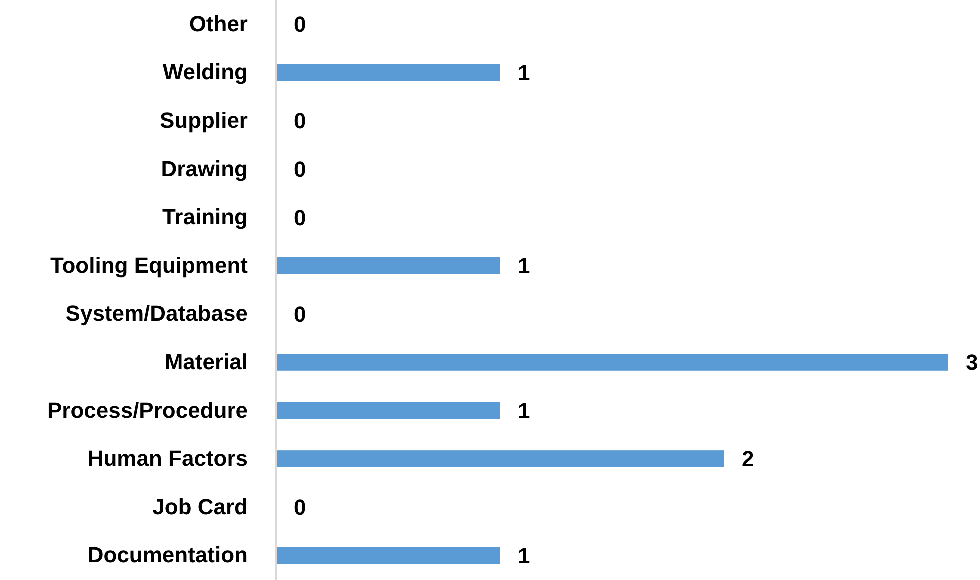  What do you see at coordinates (149, 265) in the screenshot?
I see `y-tick-label: Tooling Equipment` at bounding box center [149, 265].